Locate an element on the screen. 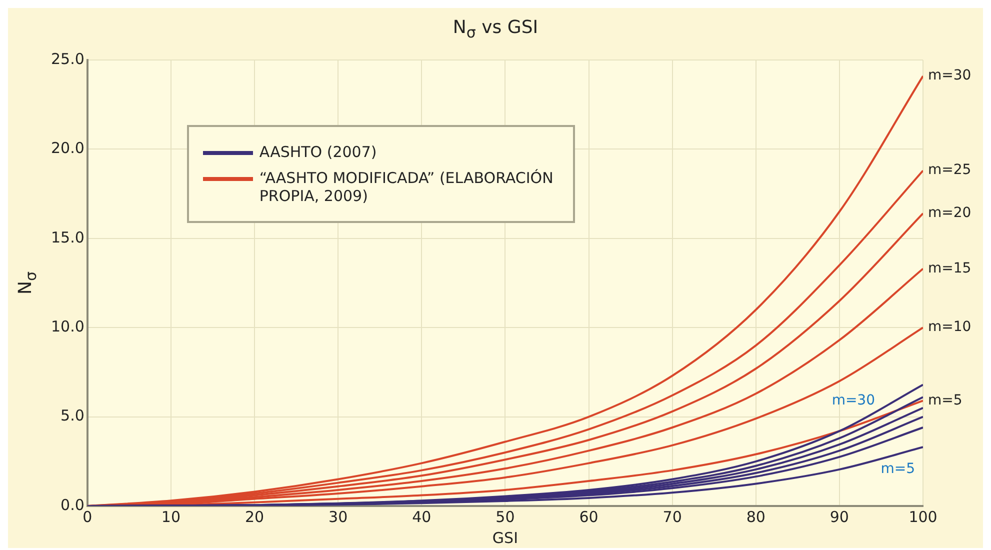 This screenshot has height=550, width=991. x-tick-label: 40 is located at coordinates (422, 517).